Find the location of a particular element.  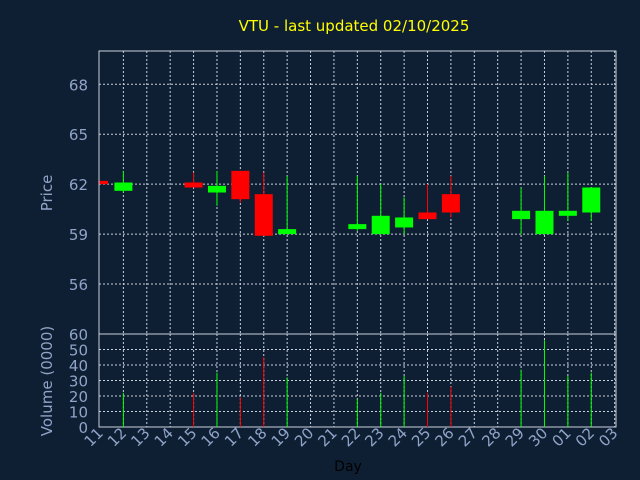

price-tick-label: 62 is located at coordinates (78, 185).